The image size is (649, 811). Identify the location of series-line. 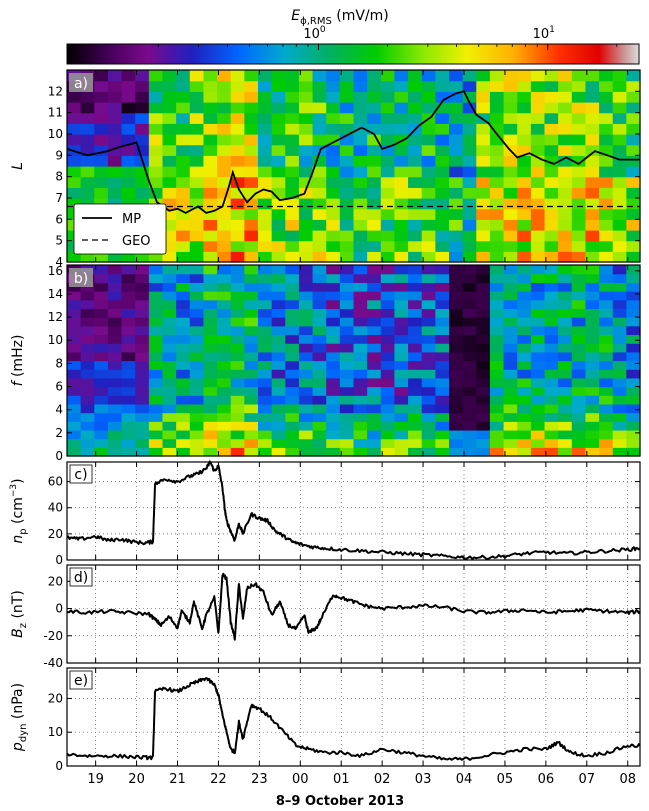
(353, 606).